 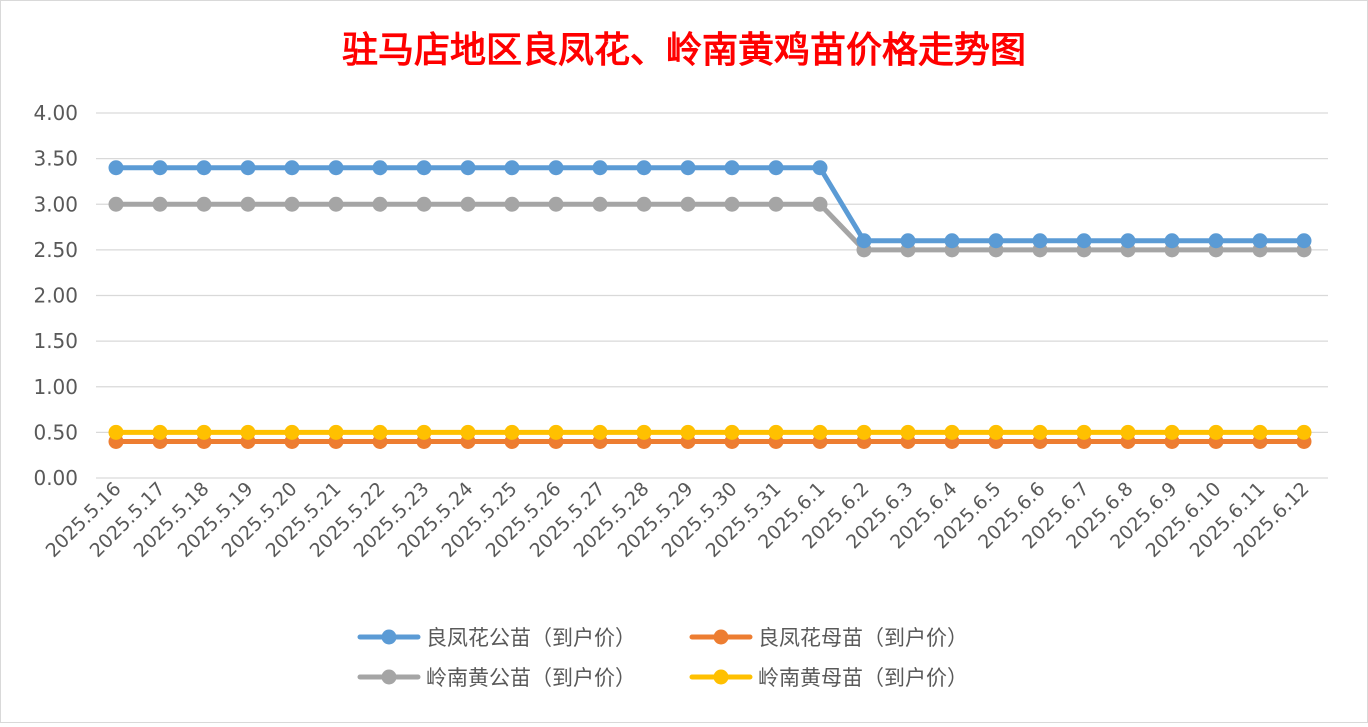 I want to click on y-tick-label: 3.00, so click(x=55, y=204).